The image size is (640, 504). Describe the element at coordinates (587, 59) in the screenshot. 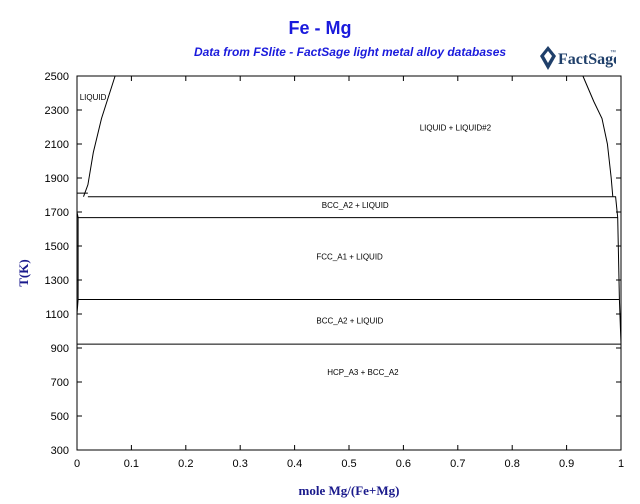

I see `logo-text: FactSage` at that location.